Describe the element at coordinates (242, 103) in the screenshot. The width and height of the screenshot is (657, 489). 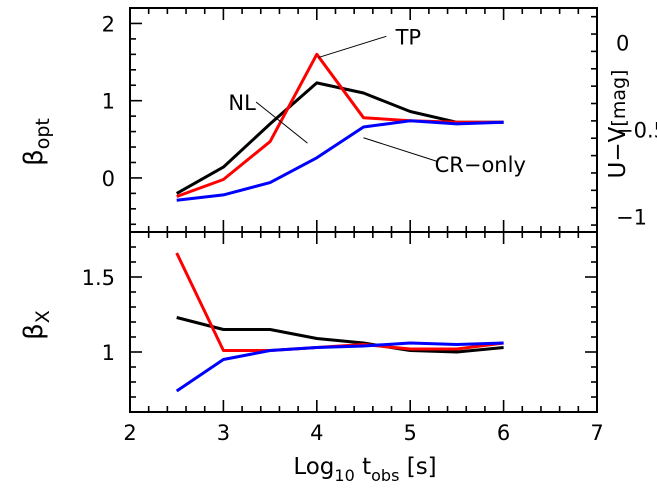
I see `annotation-label: NL` at that location.